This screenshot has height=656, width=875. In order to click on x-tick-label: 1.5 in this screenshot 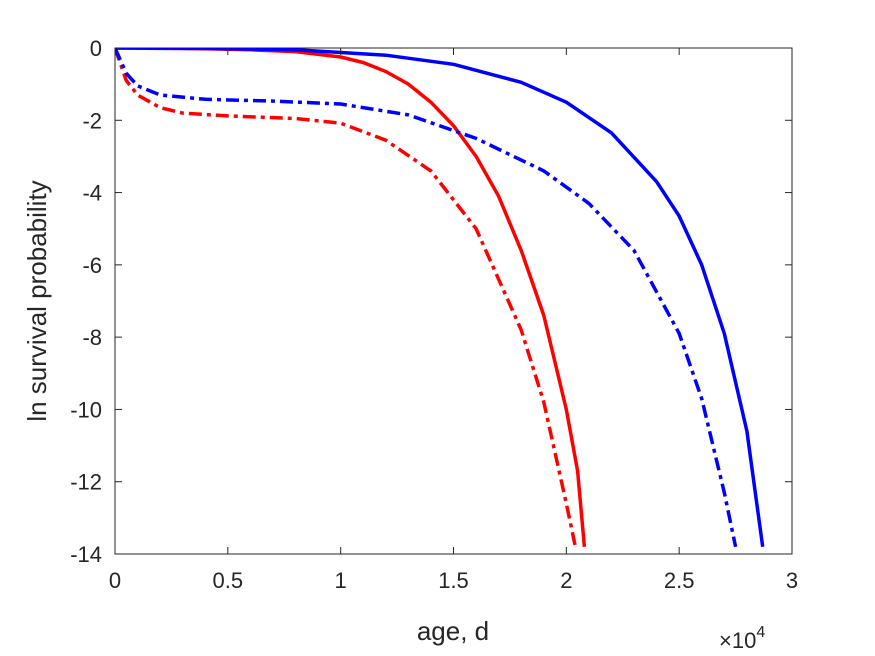, I will do `click(453, 580)`.